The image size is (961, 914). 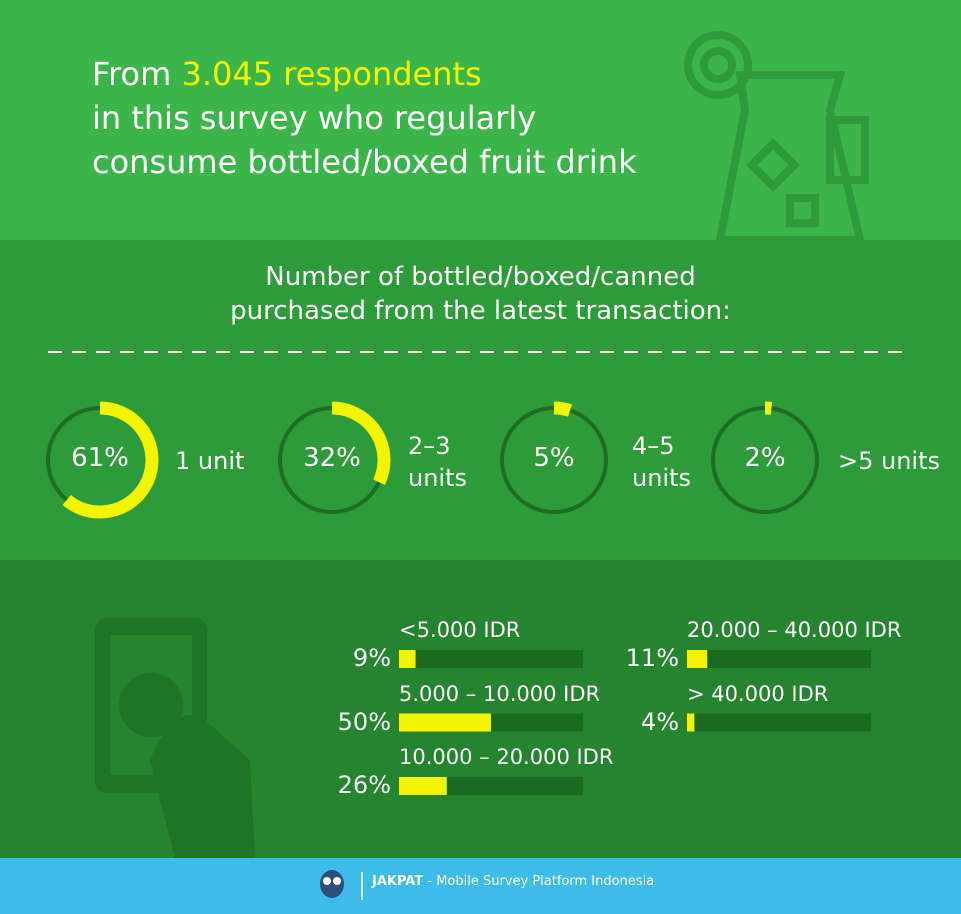 I want to click on value-label: 50%, so click(x=364, y=721).